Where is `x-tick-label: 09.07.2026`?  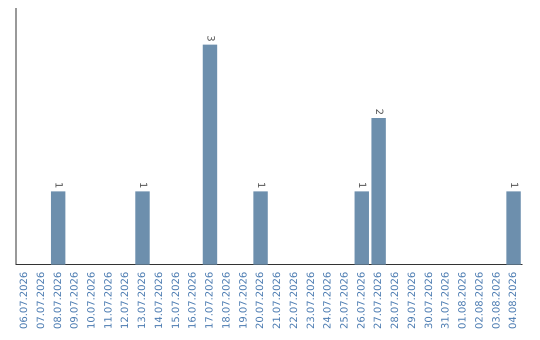
x-tick-label: 09.07.2026 is located at coordinates (75, 301).